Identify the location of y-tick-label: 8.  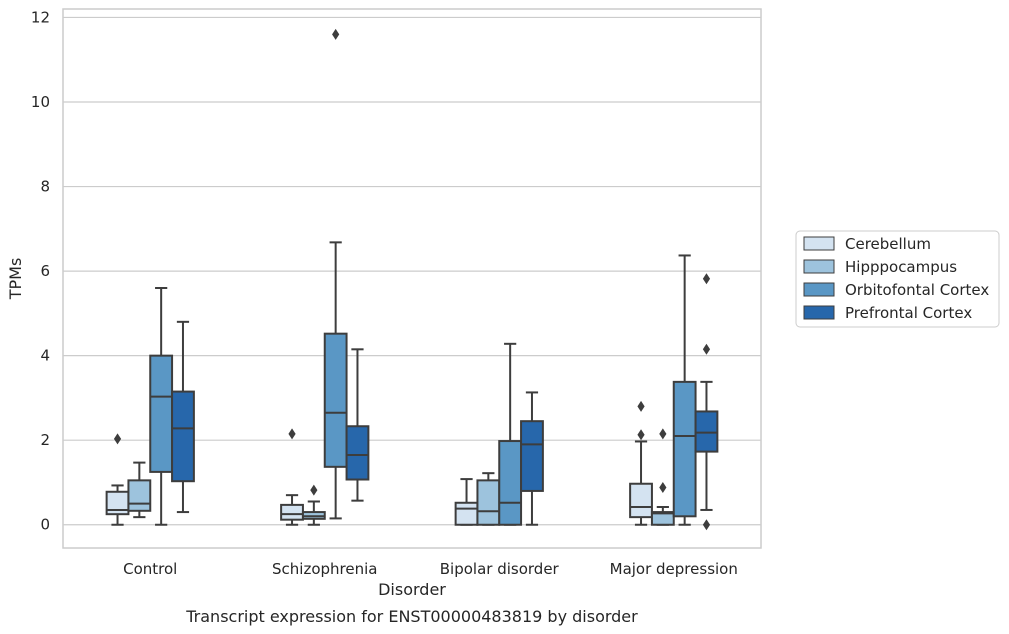
(45, 187).